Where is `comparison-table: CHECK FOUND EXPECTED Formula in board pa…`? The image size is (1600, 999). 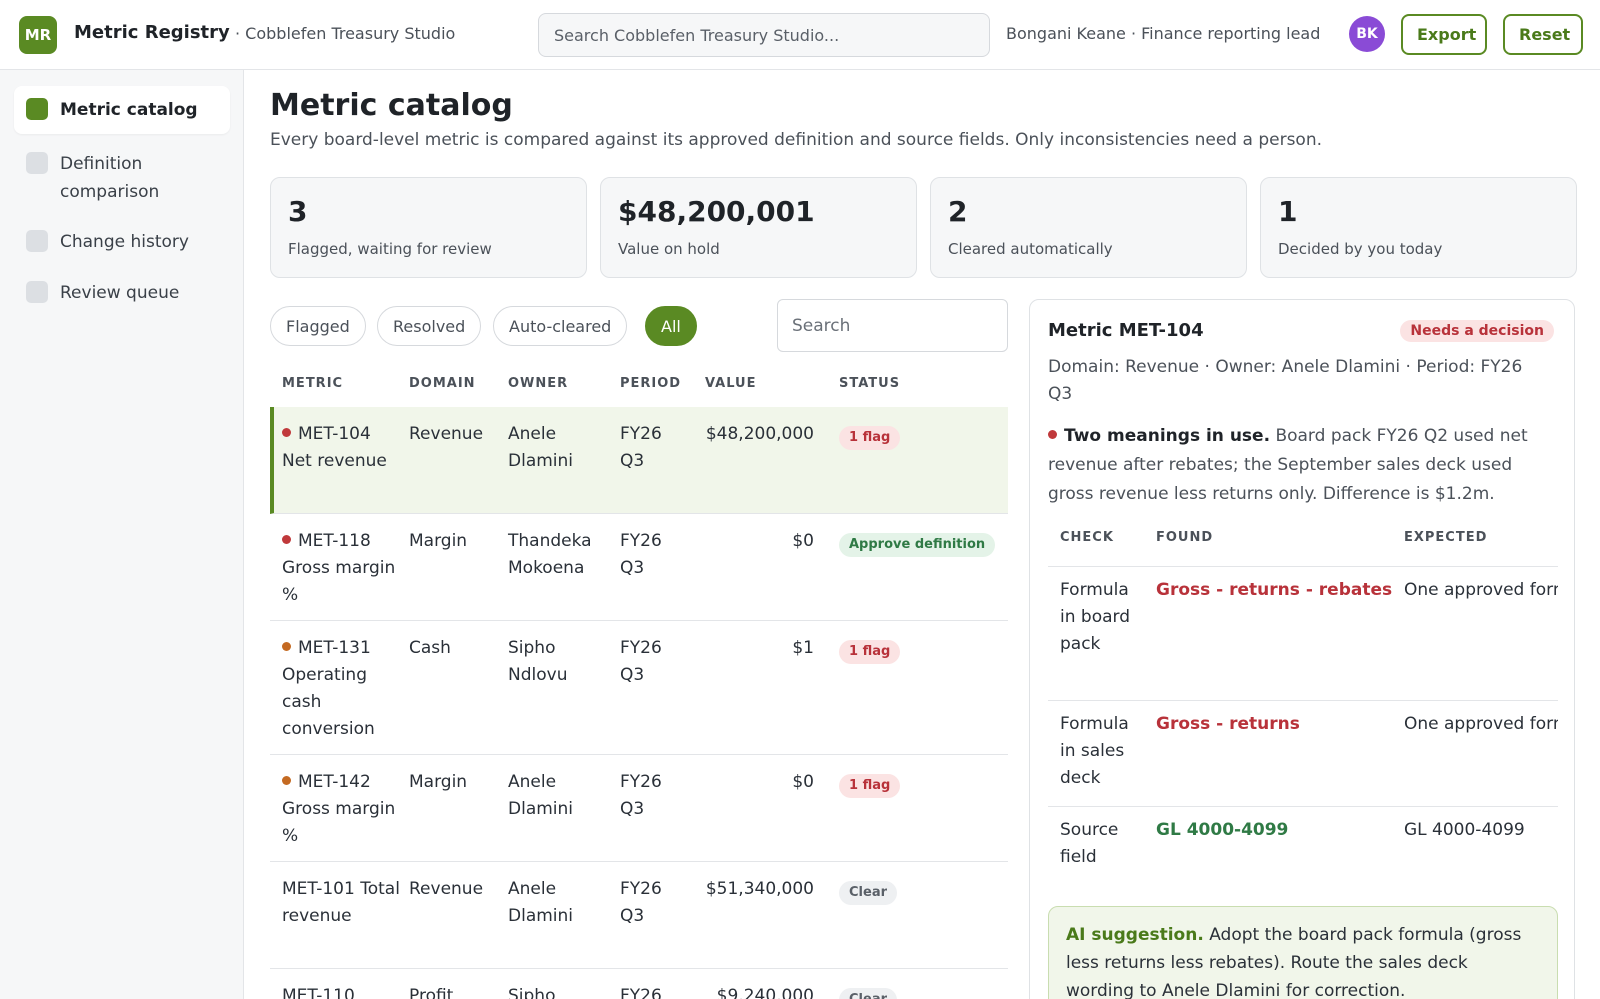
comparison-table: CHECK FOUND EXPECTED Formula in board pa… is located at coordinates (1303, 698).